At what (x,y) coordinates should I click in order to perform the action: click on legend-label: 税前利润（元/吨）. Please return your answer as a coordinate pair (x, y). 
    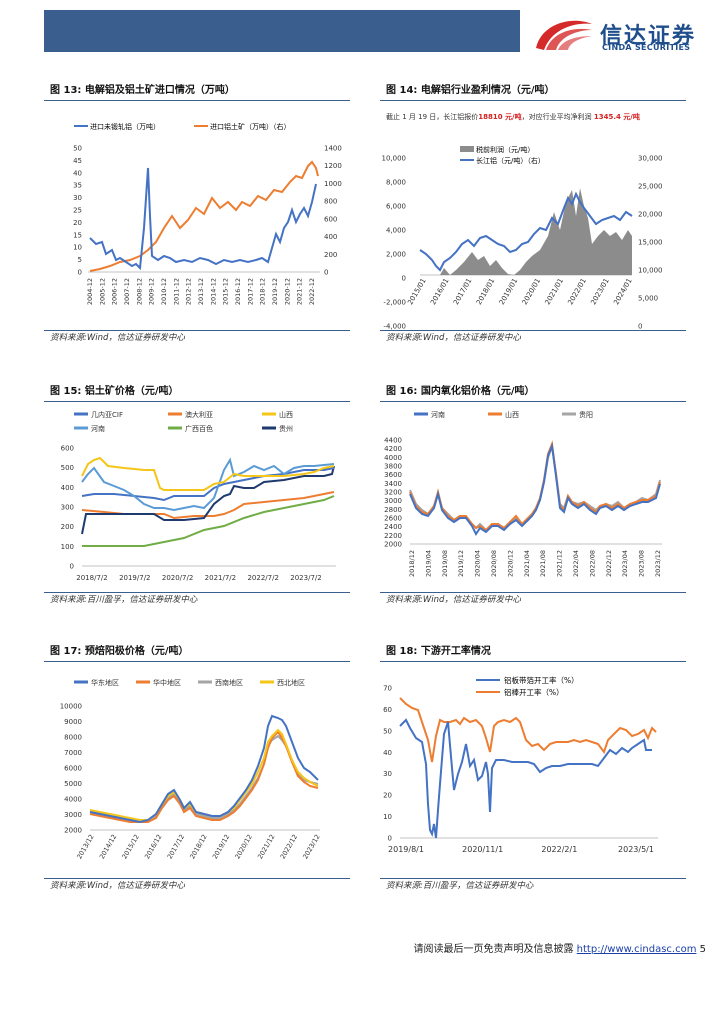
    Looking at the image, I should click on (505, 149).